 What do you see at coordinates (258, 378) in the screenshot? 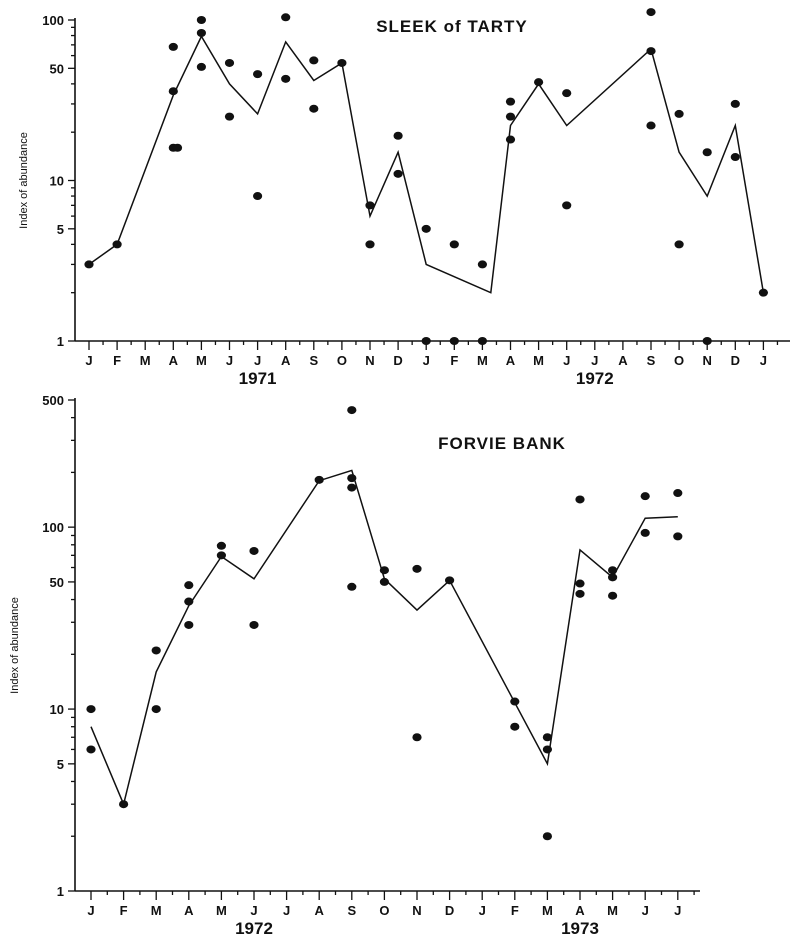
I see `year-label: 1971` at bounding box center [258, 378].